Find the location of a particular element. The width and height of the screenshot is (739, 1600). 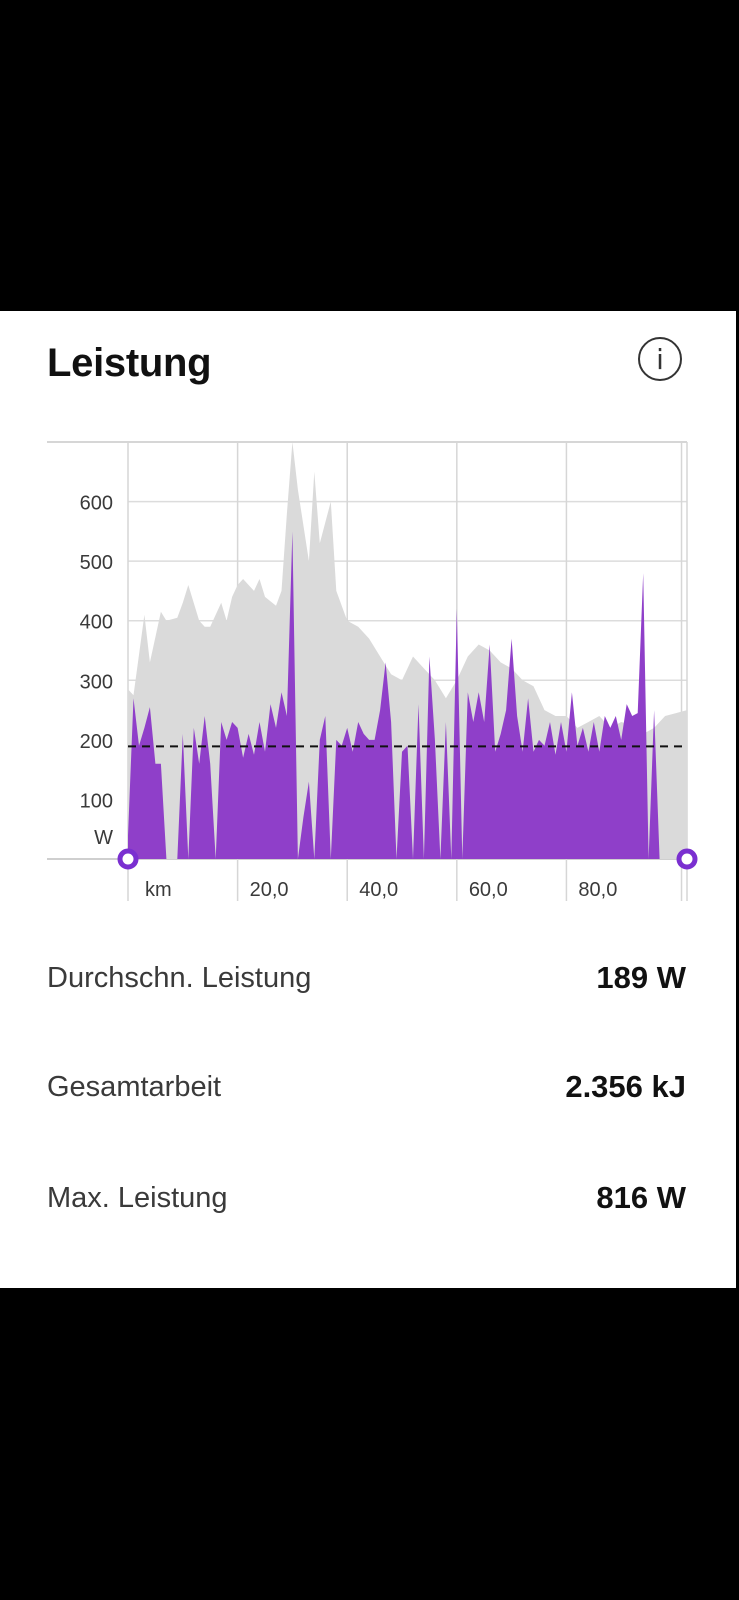

range-start-handle is located at coordinates (128, 859).